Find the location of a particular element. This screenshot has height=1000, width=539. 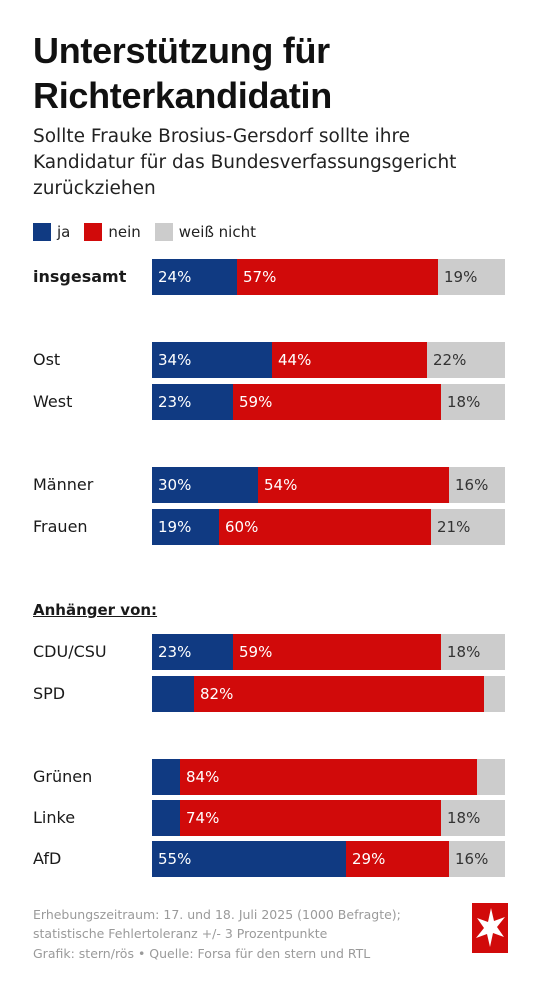

bar-segment-ost-weiß-nicht: 22% is located at coordinates (466, 360).